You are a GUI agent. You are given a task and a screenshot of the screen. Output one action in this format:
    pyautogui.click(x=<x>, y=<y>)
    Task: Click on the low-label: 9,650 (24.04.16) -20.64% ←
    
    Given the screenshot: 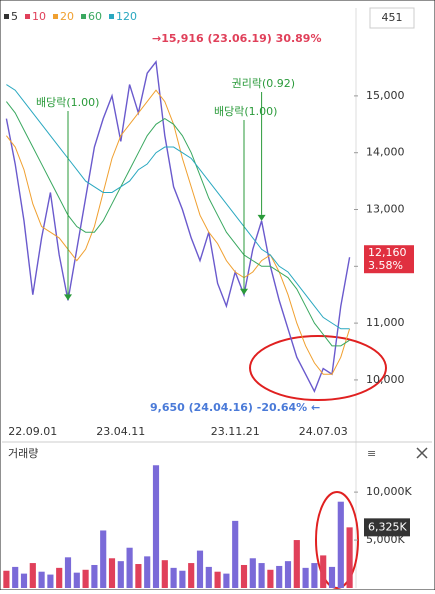 What is the action you would take?
    pyautogui.click(x=235, y=407)
    